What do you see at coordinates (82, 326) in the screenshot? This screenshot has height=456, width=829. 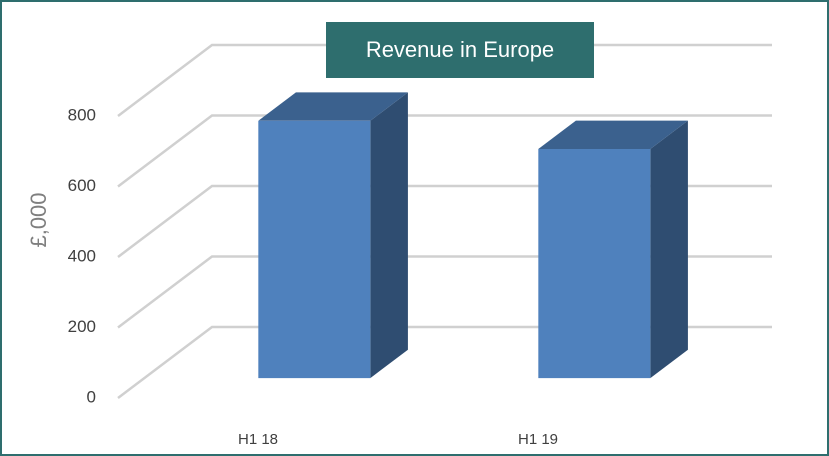 I see `y-tick-label: 200` at bounding box center [82, 326].